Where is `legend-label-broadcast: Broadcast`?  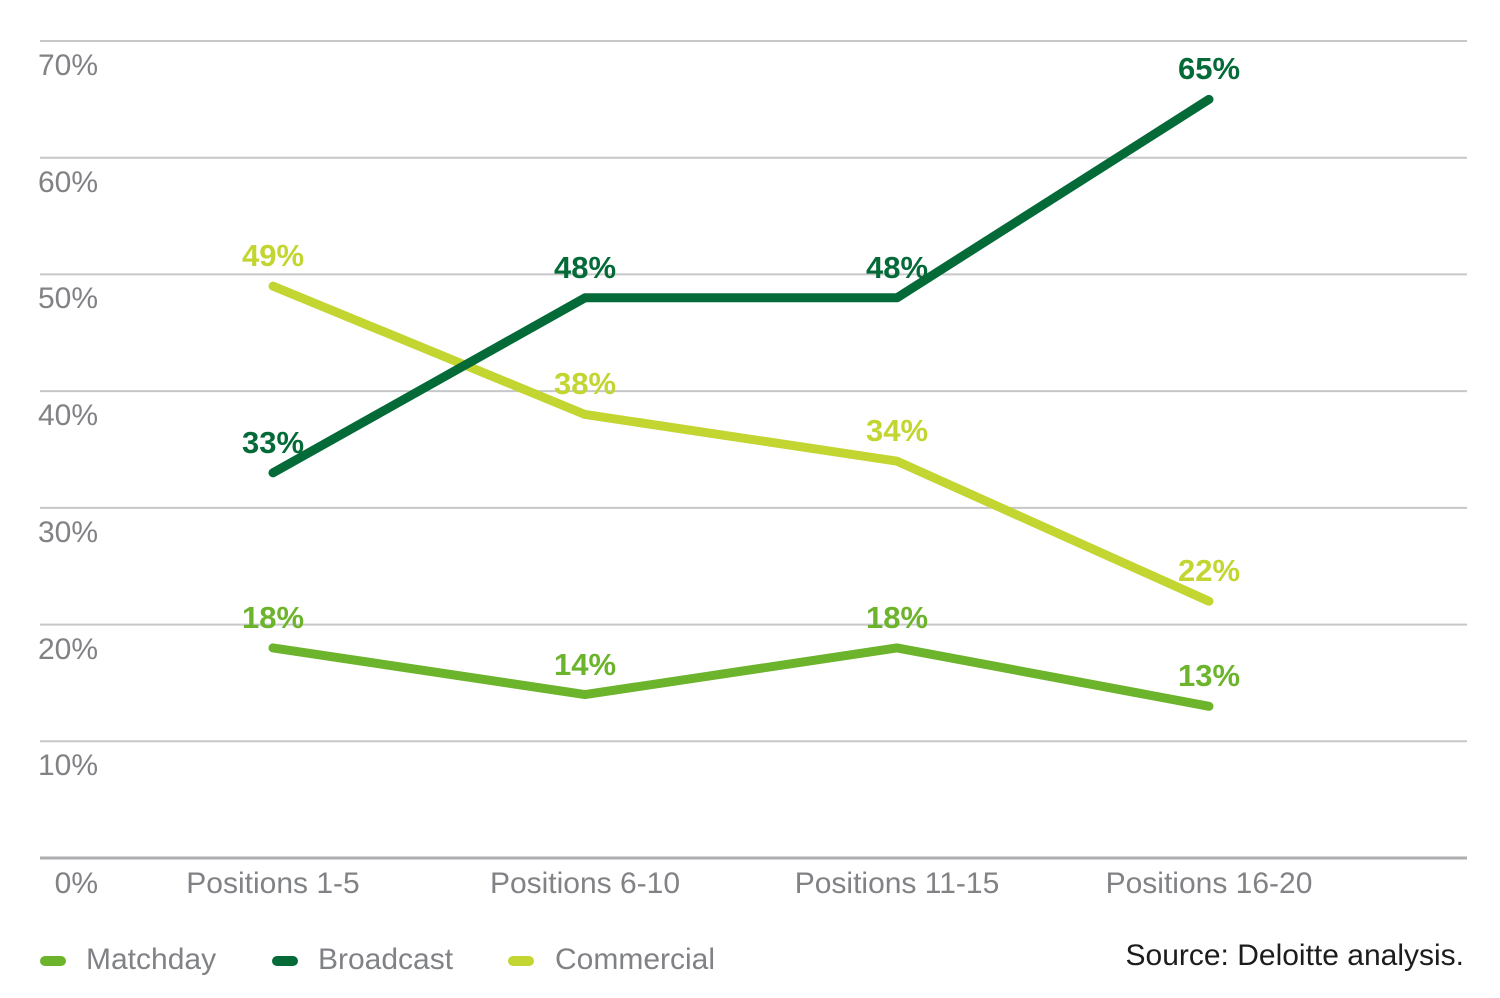 legend-label-broadcast: Broadcast is located at coordinates (386, 959).